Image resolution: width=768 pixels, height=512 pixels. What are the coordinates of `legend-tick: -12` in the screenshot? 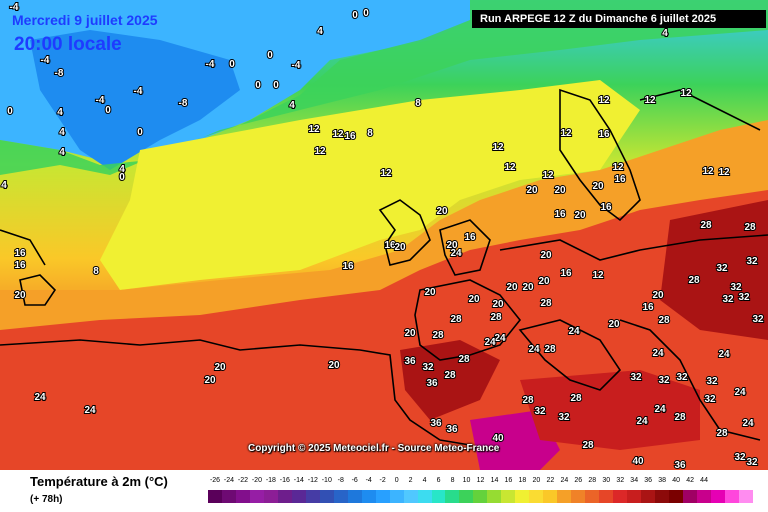 It's located at (312, 480).